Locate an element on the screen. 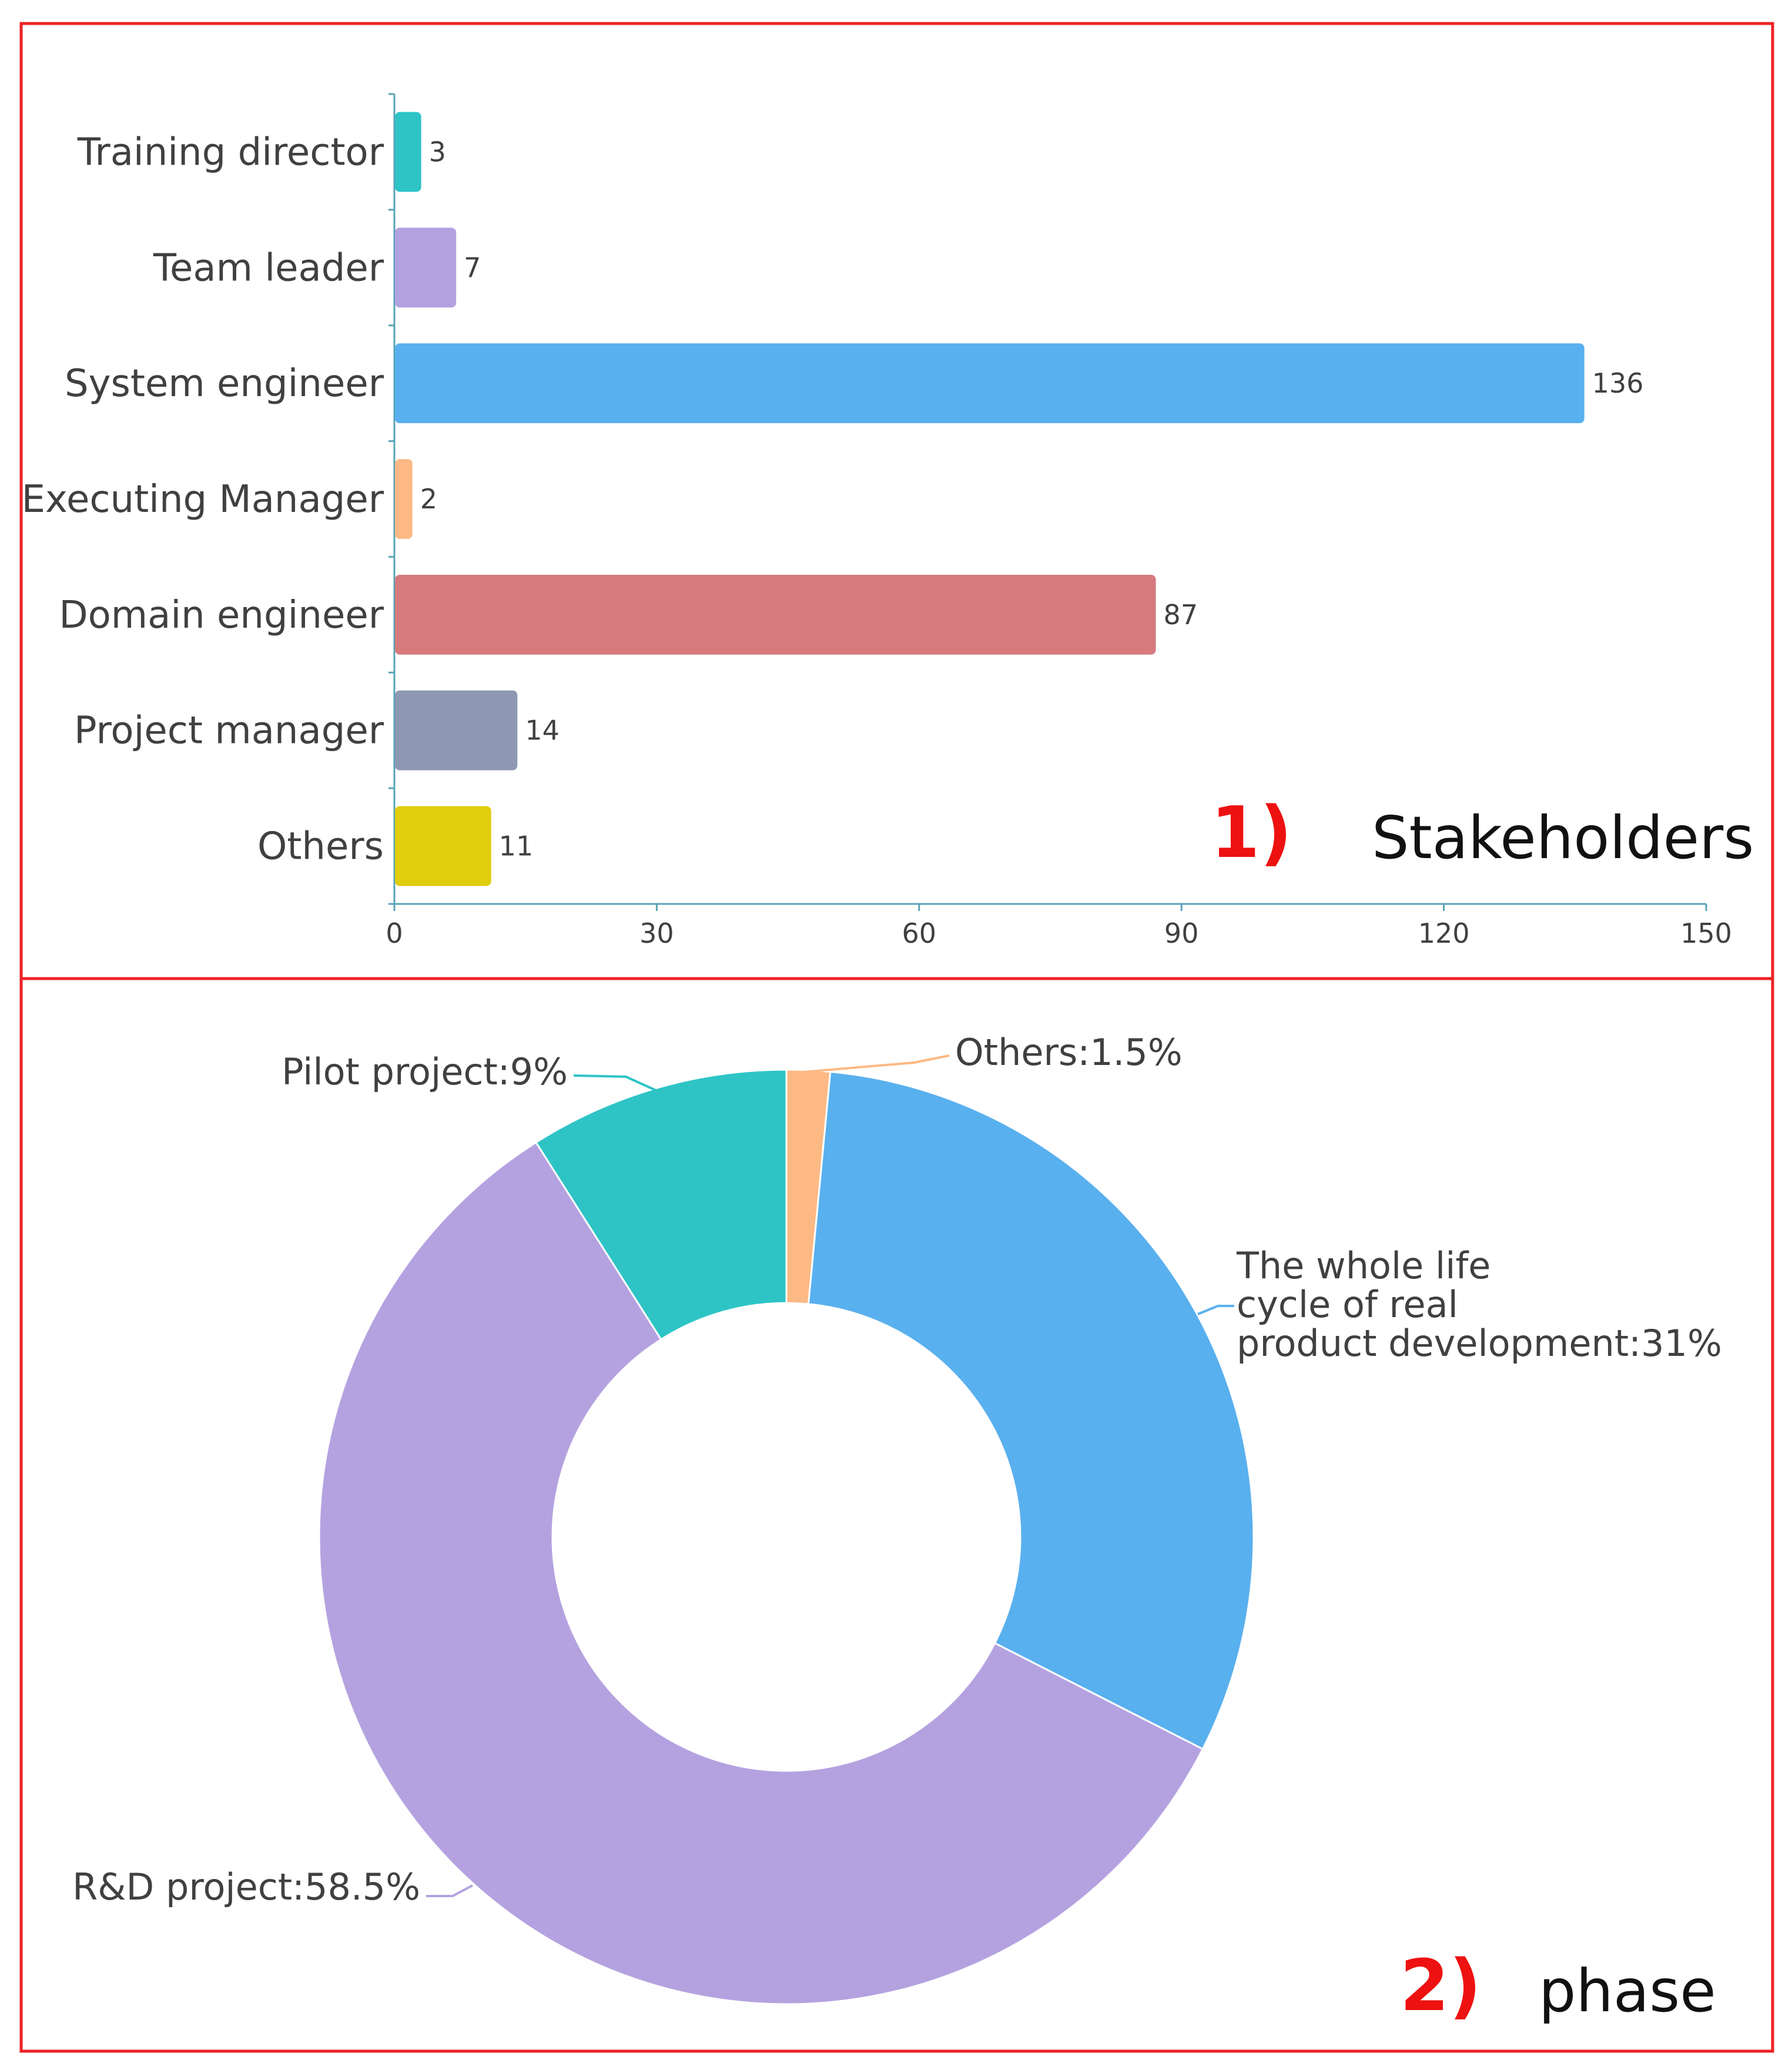  bar-chart-title: Stakeholders is located at coordinates (1563, 837).